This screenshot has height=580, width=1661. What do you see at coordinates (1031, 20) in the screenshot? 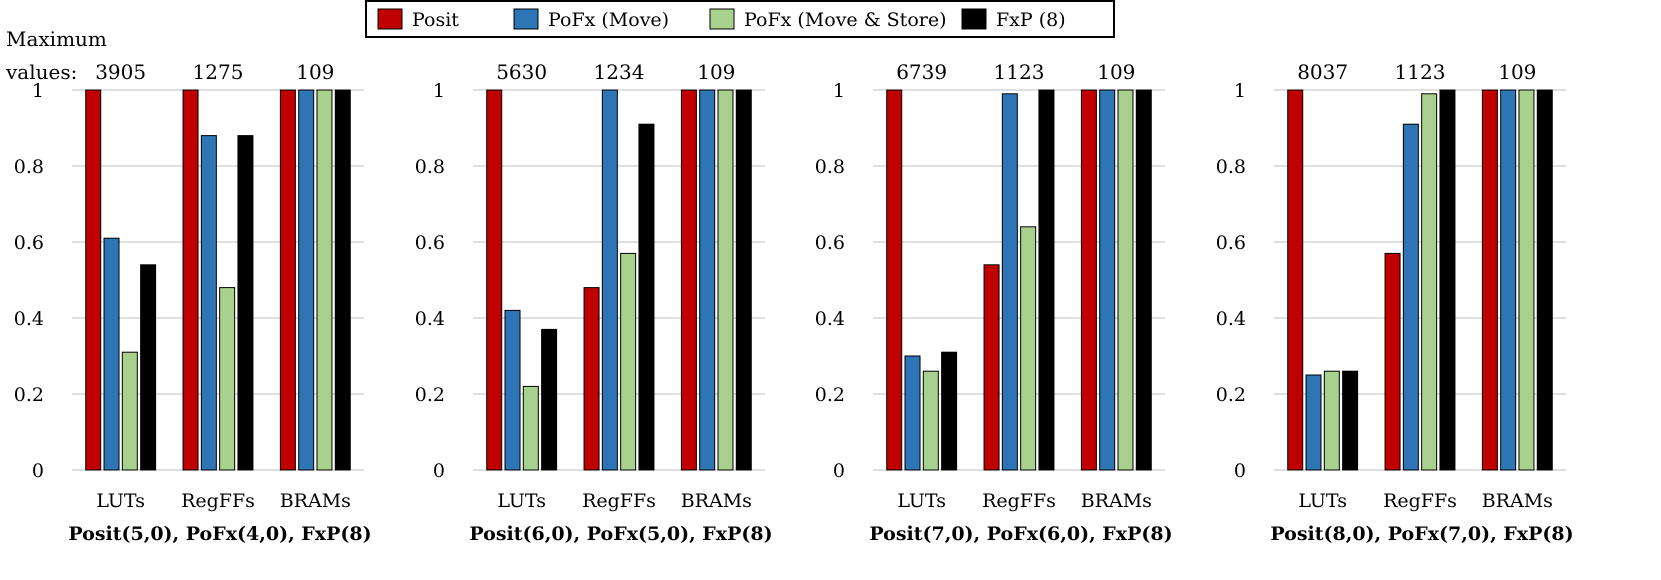
I see `legend-label-fxp-8: FxP (8)` at bounding box center [1031, 20].